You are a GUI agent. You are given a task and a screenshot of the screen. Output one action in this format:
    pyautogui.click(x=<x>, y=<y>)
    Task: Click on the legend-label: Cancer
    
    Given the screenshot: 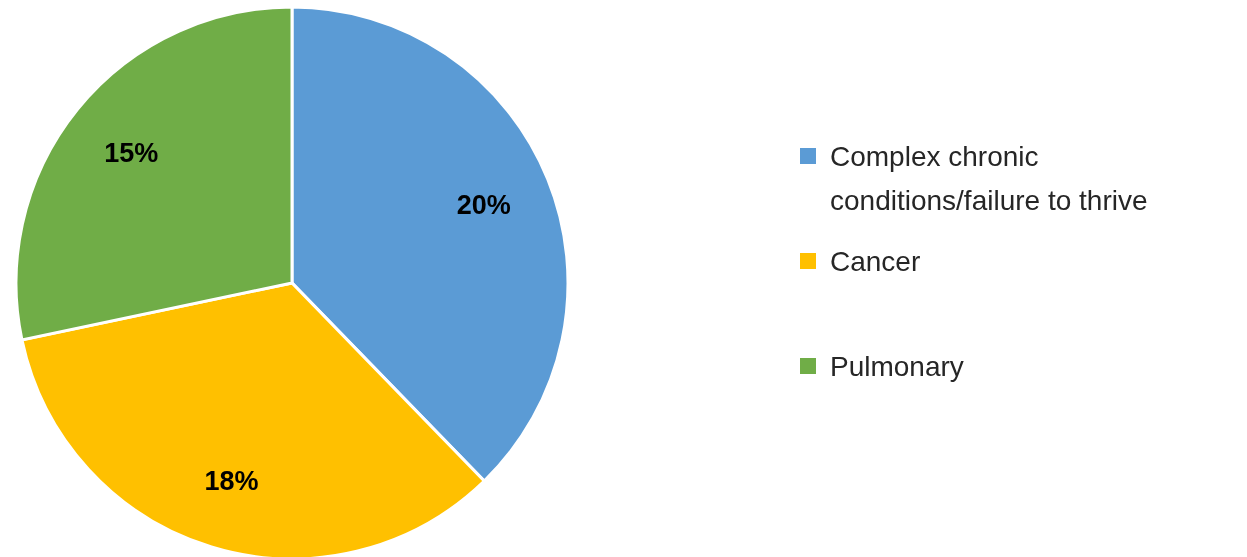 What is the action you would take?
    pyautogui.click(x=875, y=261)
    